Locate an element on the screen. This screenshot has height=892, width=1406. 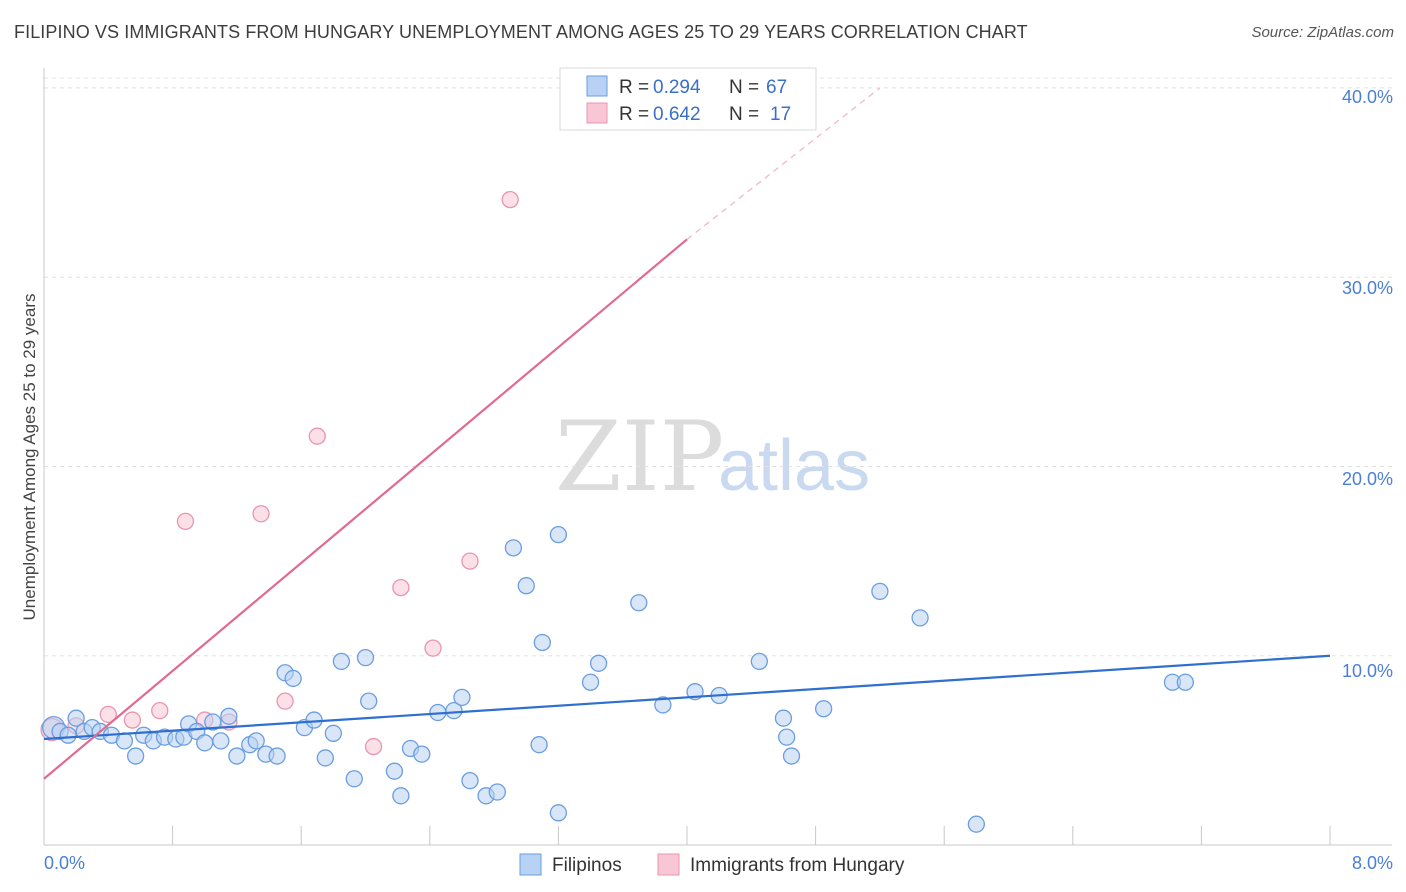
legend-box: R = 0.294 N = 67 R = 0.642 N = 17 is located at coordinates (688, 99).